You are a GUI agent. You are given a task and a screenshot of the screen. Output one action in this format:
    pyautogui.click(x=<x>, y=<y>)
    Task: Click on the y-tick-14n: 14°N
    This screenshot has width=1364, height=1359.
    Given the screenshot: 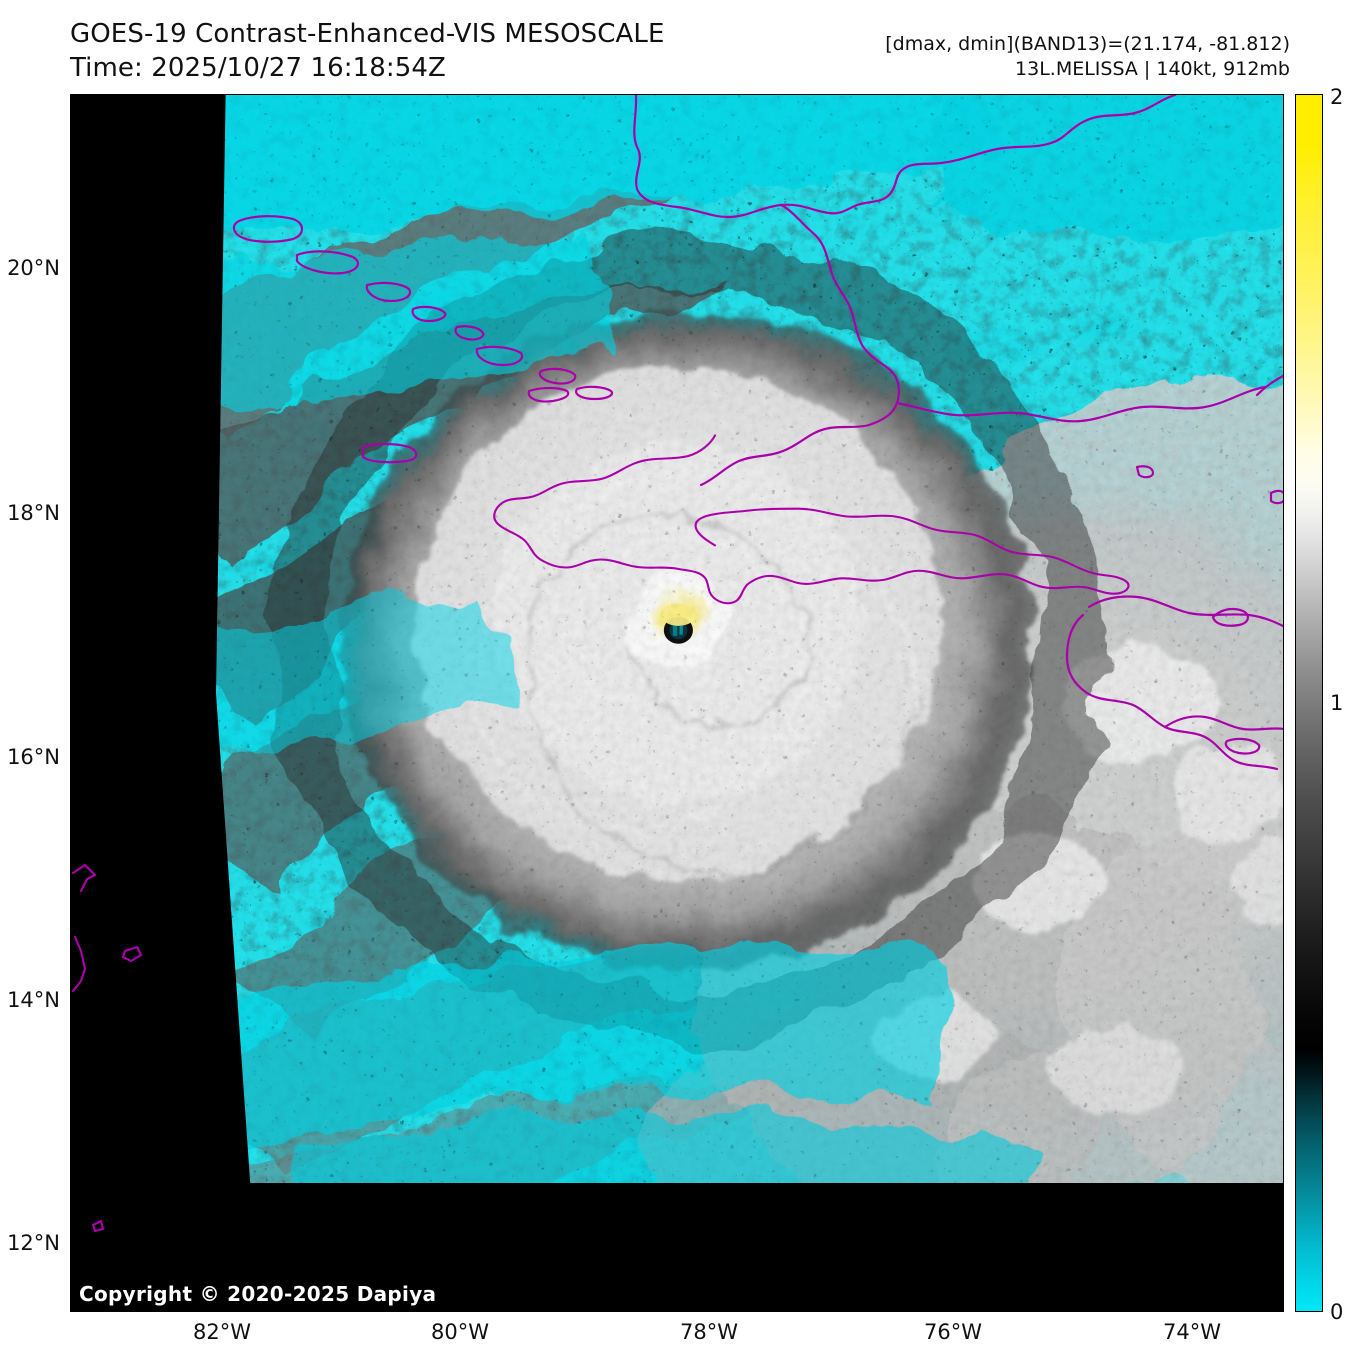 What is the action you would take?
    pyautogui.click(x=33, y=1000)
    